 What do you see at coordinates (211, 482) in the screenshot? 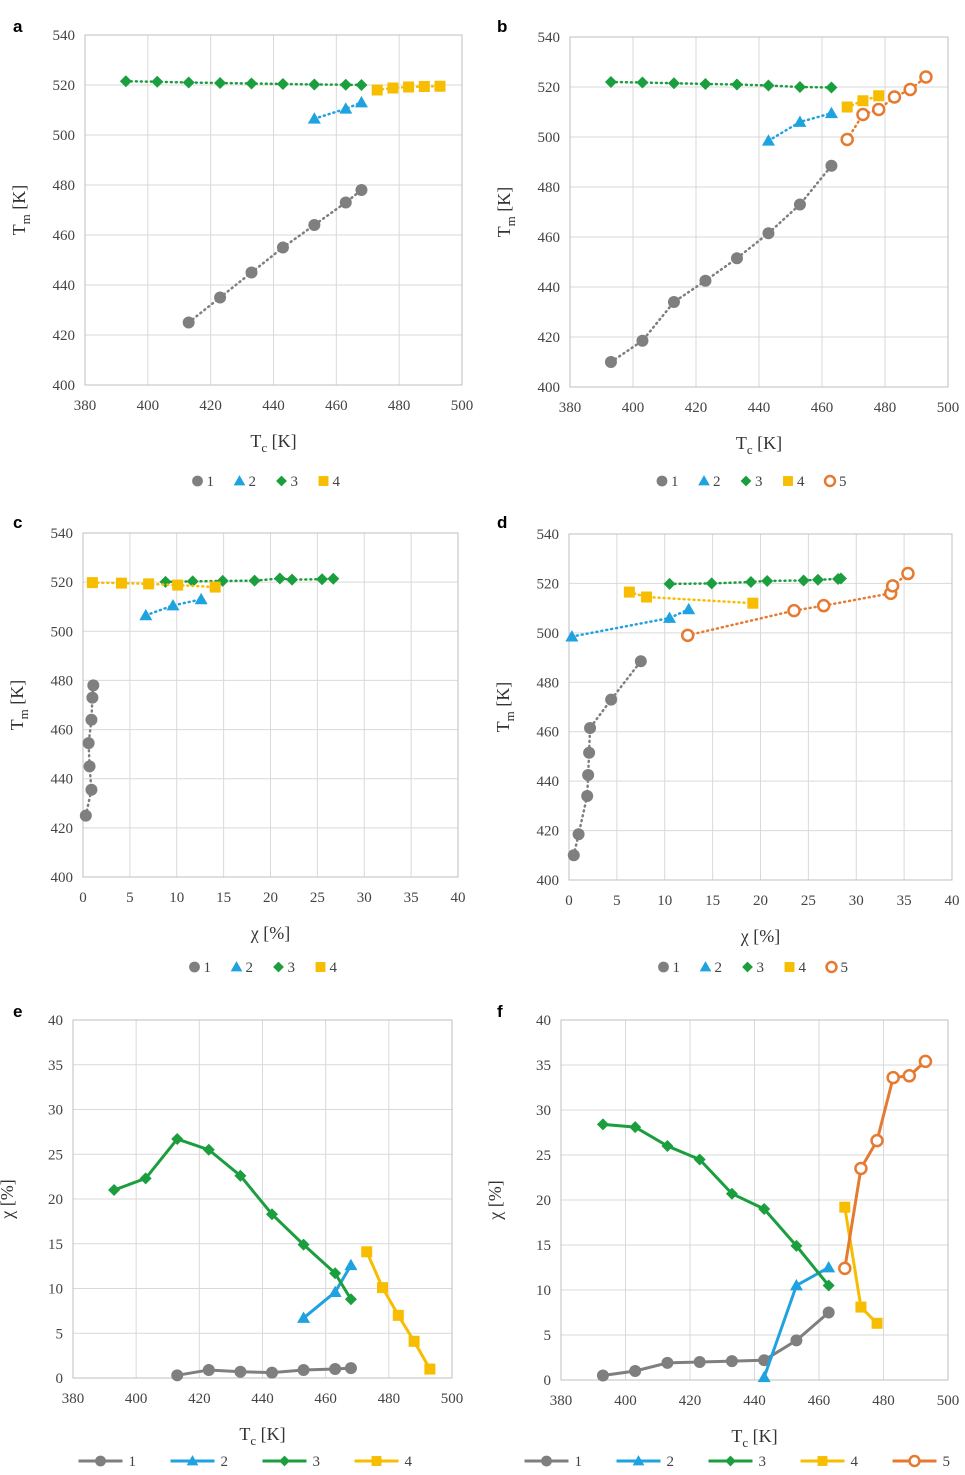
I see `legend-label: 1` at bounding box center [211, 482].